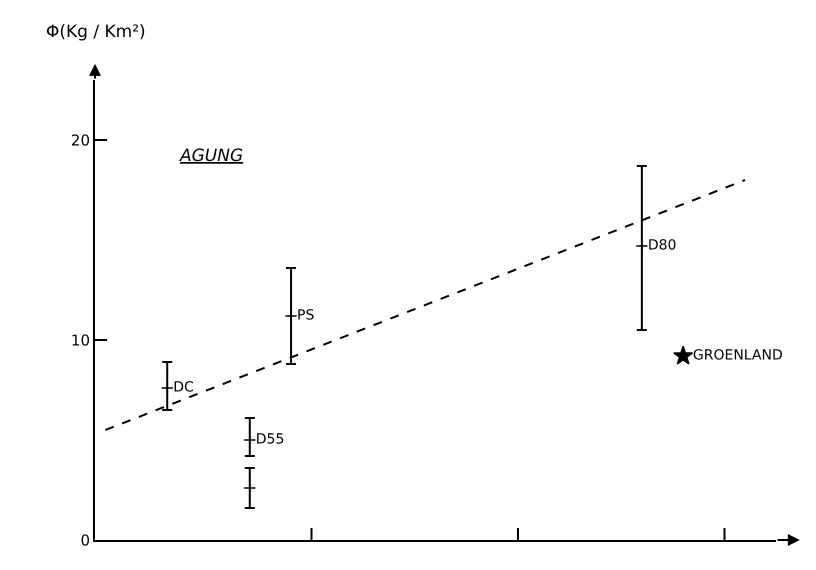  I want to click on annotation: AGUNG, so click(211, 156).